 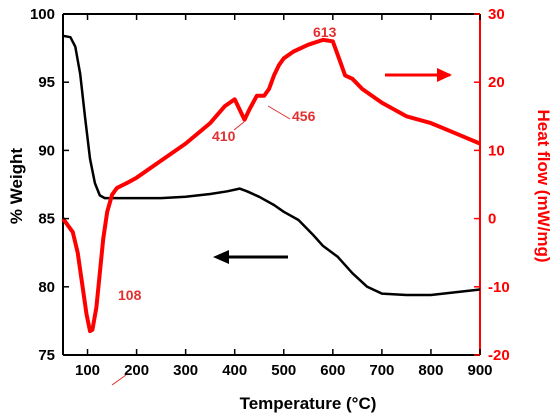 I want to click on annotation-456: 456, so click(x=304, y=116).